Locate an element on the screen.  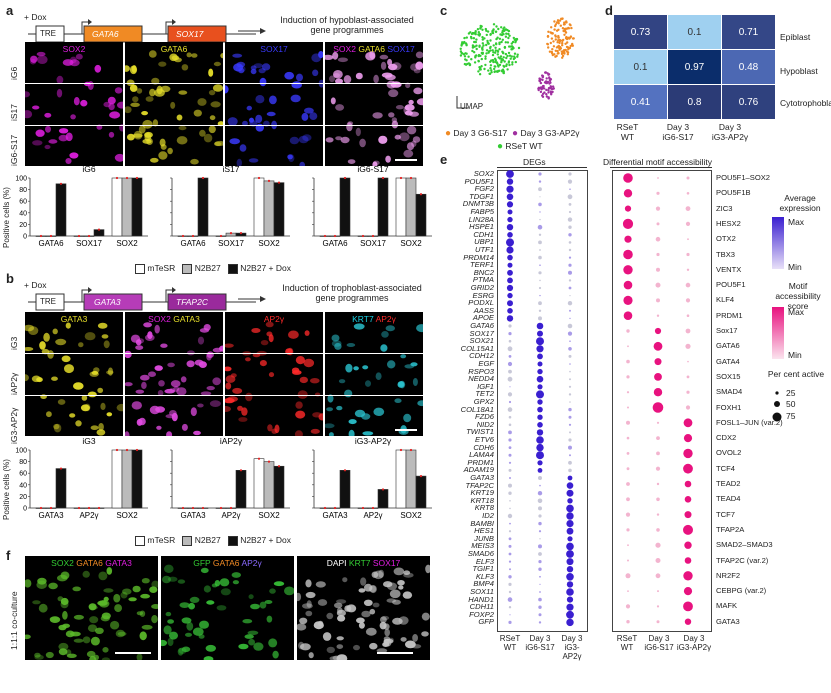
motif-label: GATA3 is located at coordinates (728, 621).